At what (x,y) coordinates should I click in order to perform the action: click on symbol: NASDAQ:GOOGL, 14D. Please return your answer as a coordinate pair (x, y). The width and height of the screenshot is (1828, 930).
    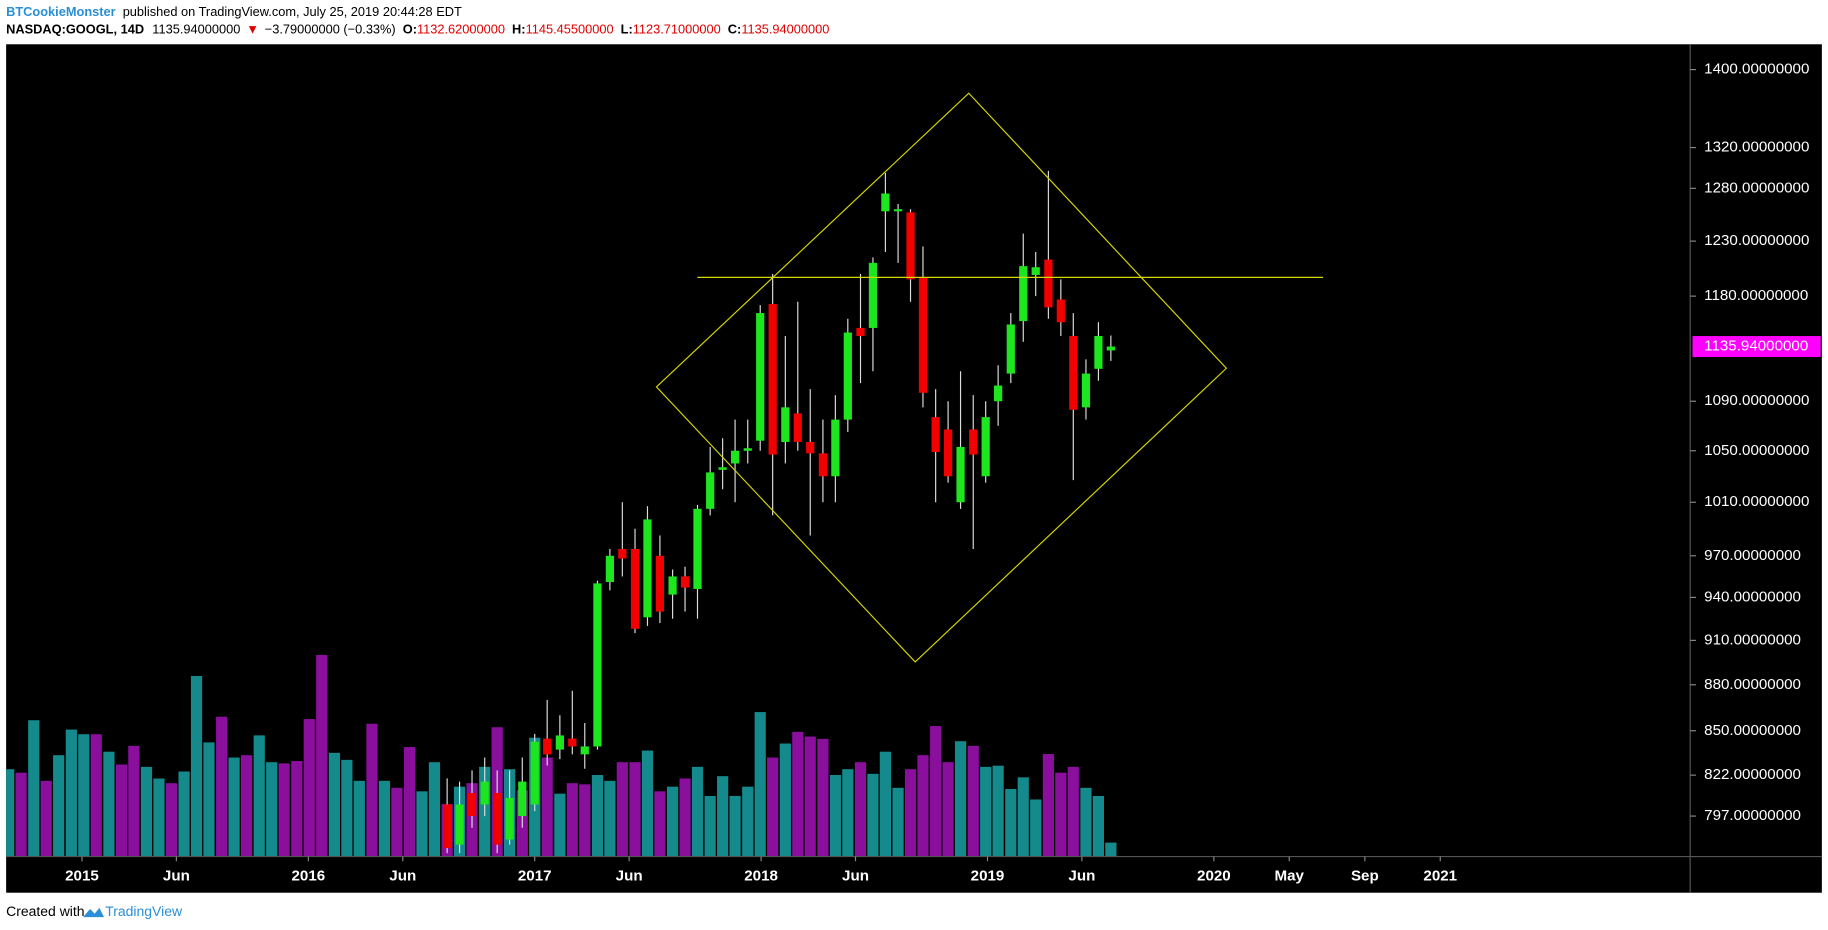
    Looking at the image, I should click on (75, 29).